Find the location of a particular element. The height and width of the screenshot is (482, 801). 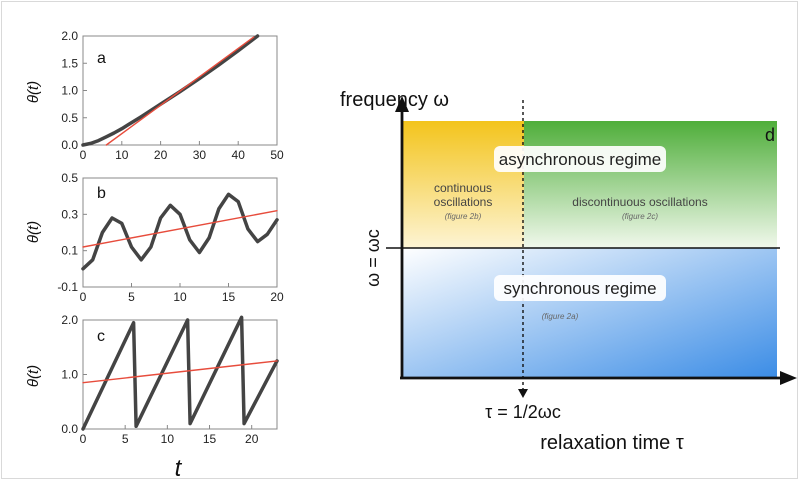

y-tick-label: 0.3 is located at coordinates (69, 214).